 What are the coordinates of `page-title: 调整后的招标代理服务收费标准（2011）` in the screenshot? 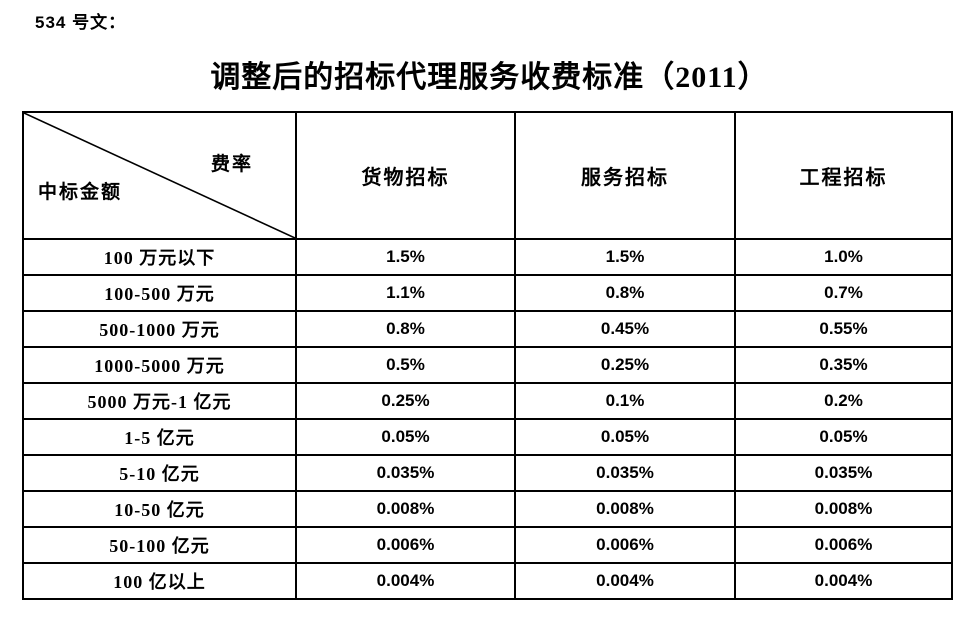 It's located at (489, 77).